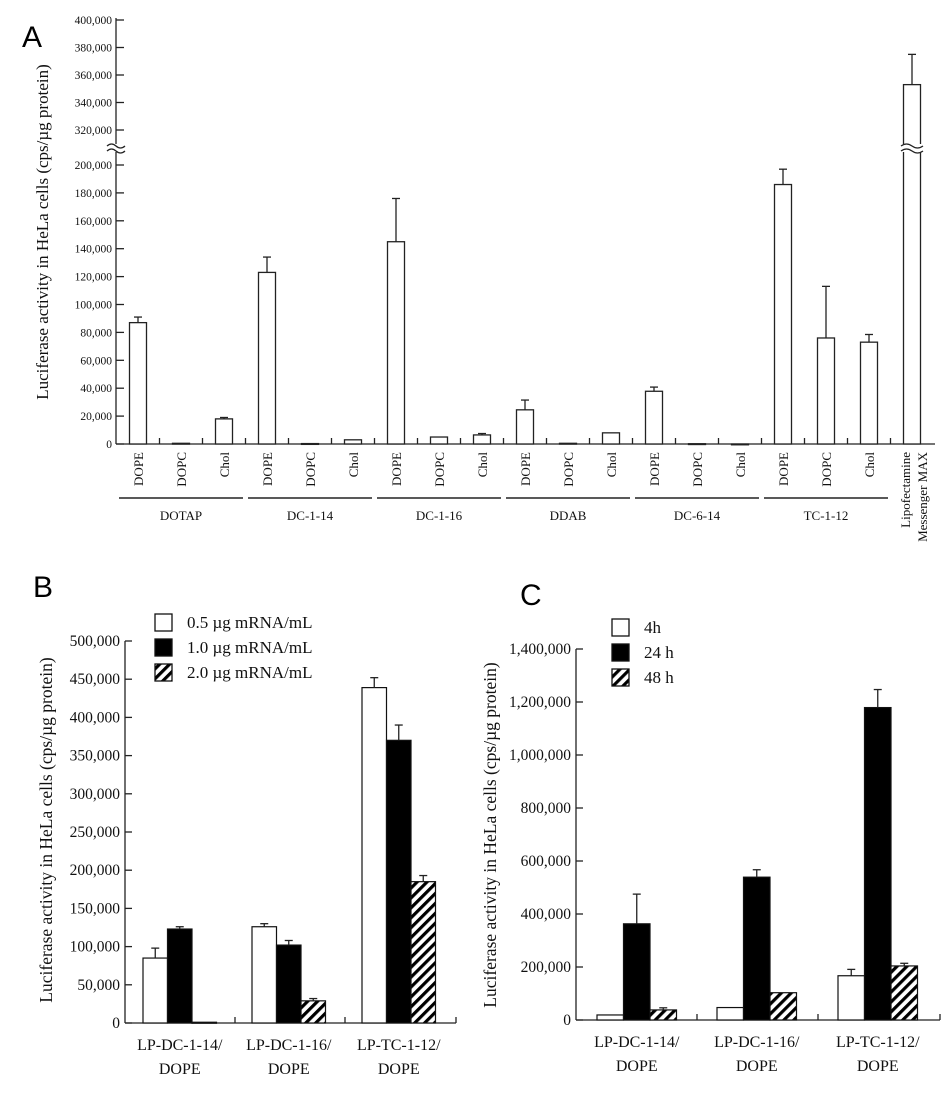 Image resolution: width=952 pixels, height=1098 pixels. Describe the element at coordinates (116, 148) in the screenshot. I see `axis-break-icon` at that location.